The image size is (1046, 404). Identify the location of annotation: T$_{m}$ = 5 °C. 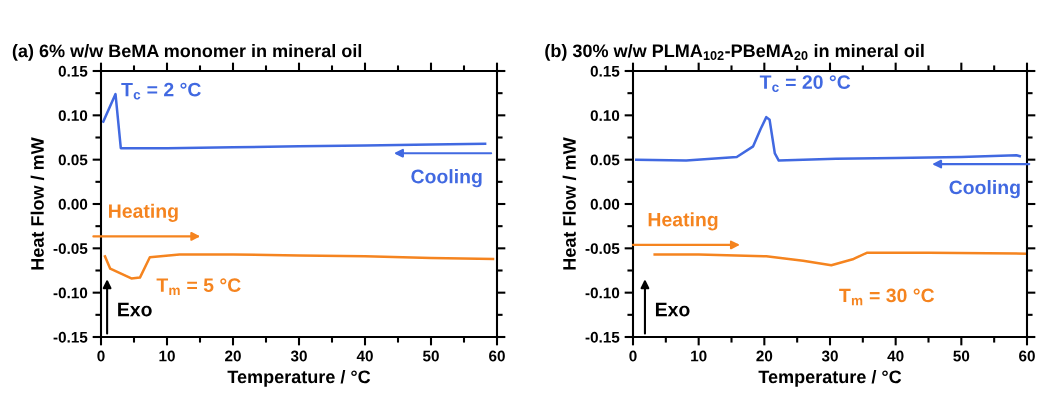
(198, 286).